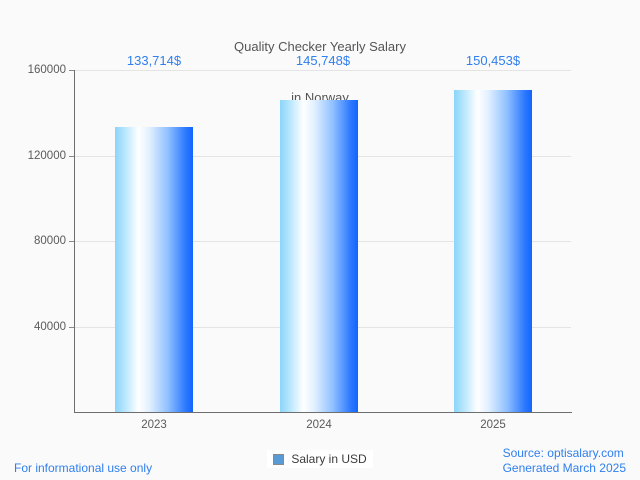  What do you see at coordinates (493, 425) in the screenshot?
I see `xtick-label-2025: 2025` at bounding box center [493, 425].